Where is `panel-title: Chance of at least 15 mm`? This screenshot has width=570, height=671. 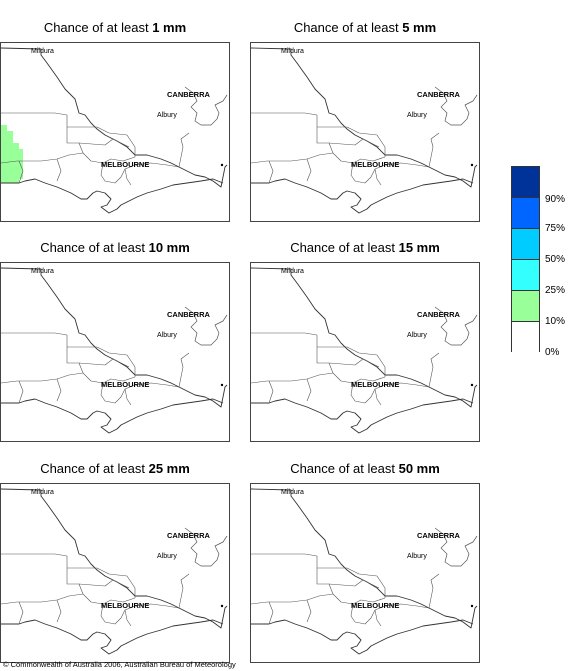 panel-title: Chance of at least 15 mm is located at coordinates (365, 247).